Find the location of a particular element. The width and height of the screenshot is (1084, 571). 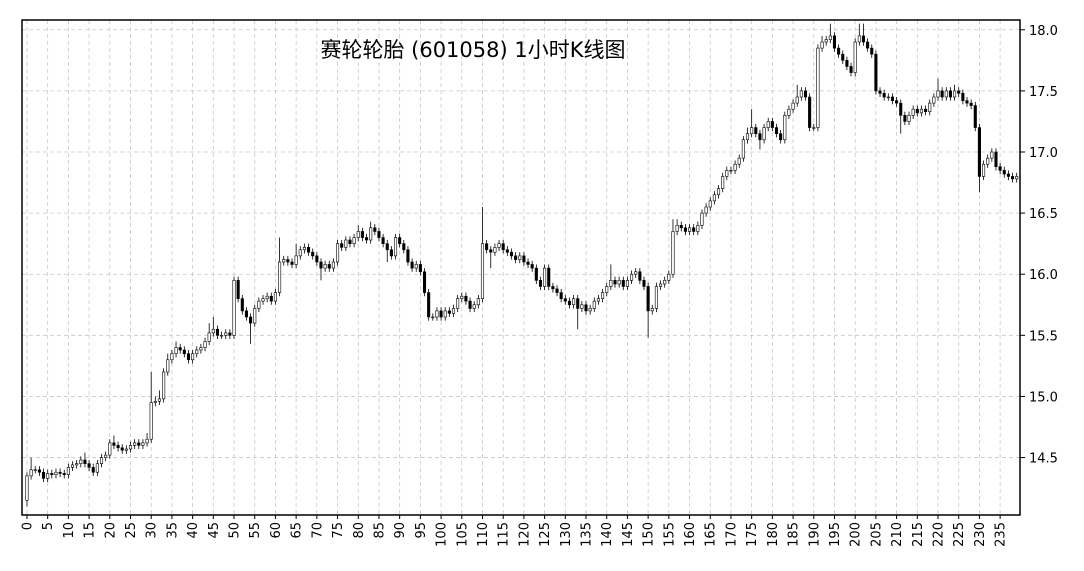

x-tick-label: 50 is located at coordinates (235, 530).